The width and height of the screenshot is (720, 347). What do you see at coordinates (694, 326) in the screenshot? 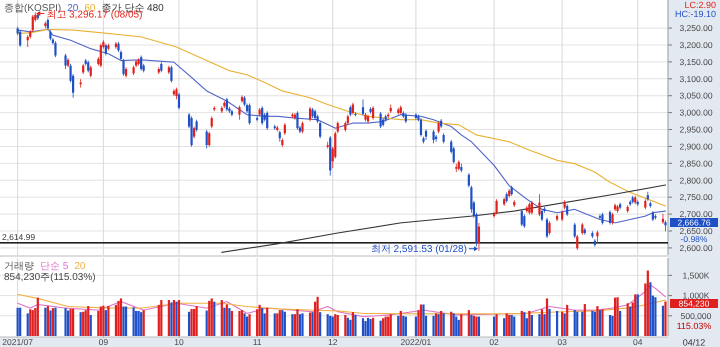
I see `text: 115.03%` at bounding box center [694, 326].